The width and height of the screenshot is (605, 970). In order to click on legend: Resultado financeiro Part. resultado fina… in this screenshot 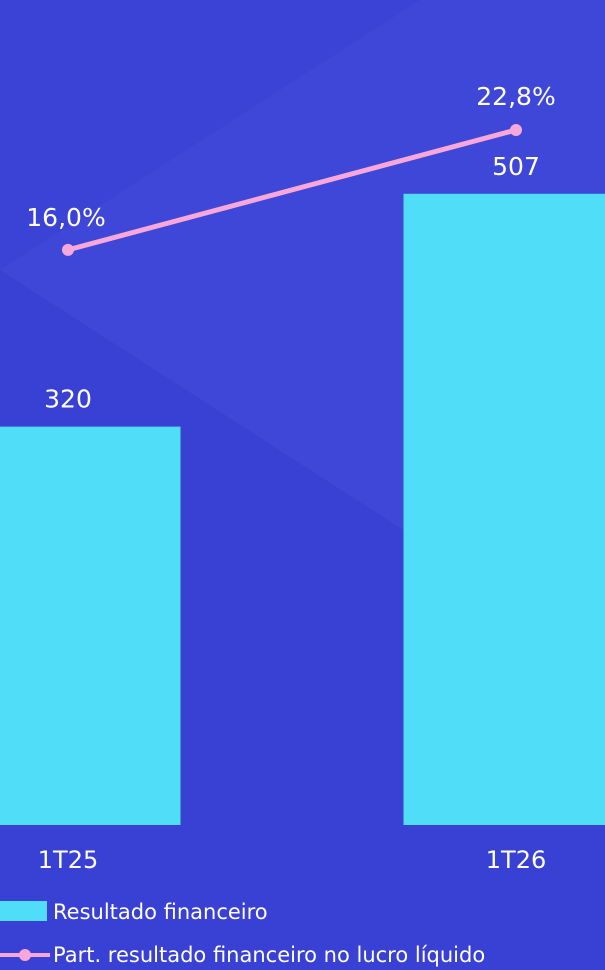, I will do `click(242, 933)`.